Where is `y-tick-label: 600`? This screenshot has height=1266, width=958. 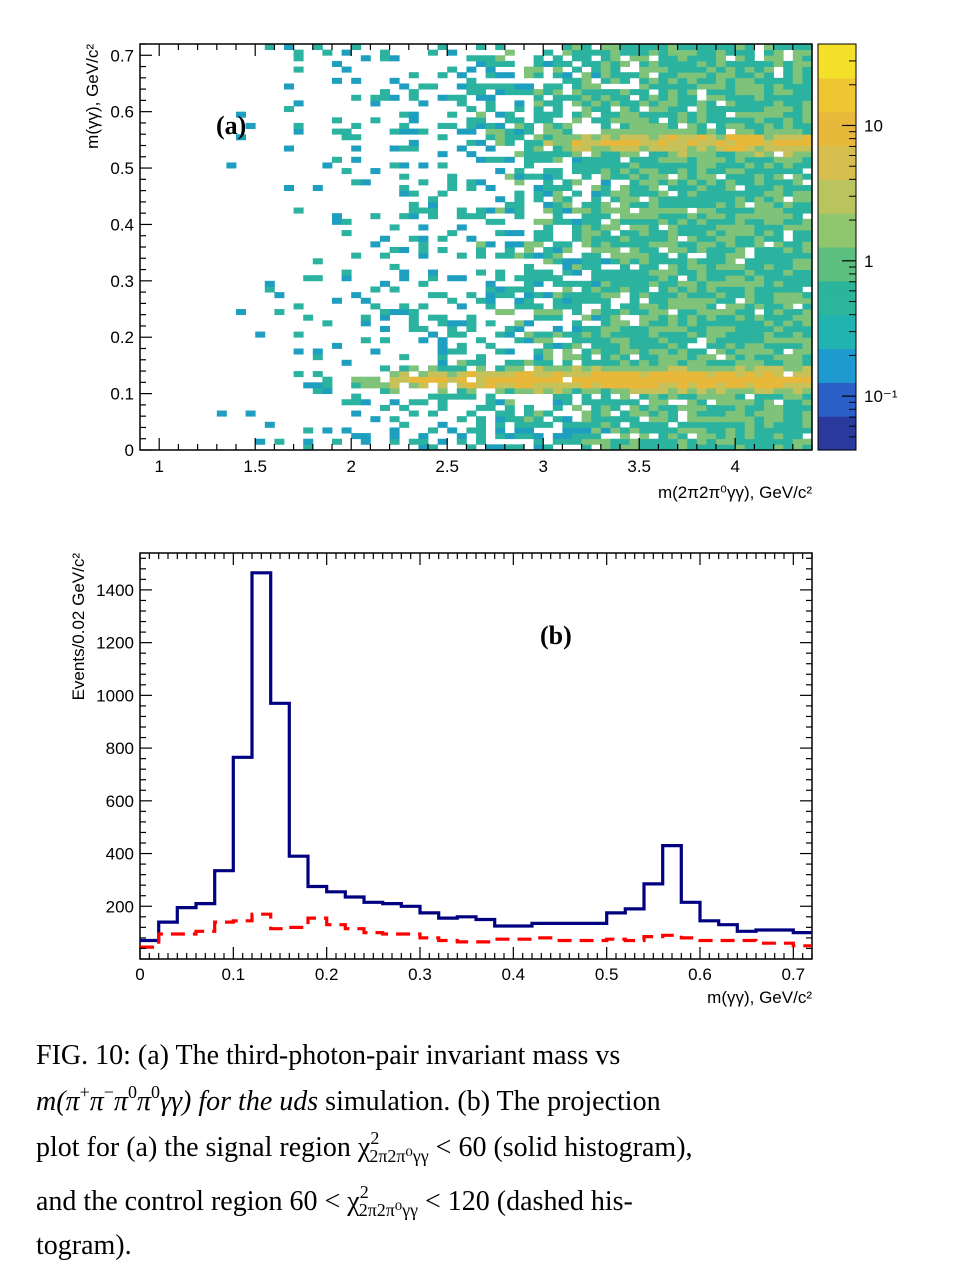
y-tick-label: 600 is located at coordinates (120, 801).